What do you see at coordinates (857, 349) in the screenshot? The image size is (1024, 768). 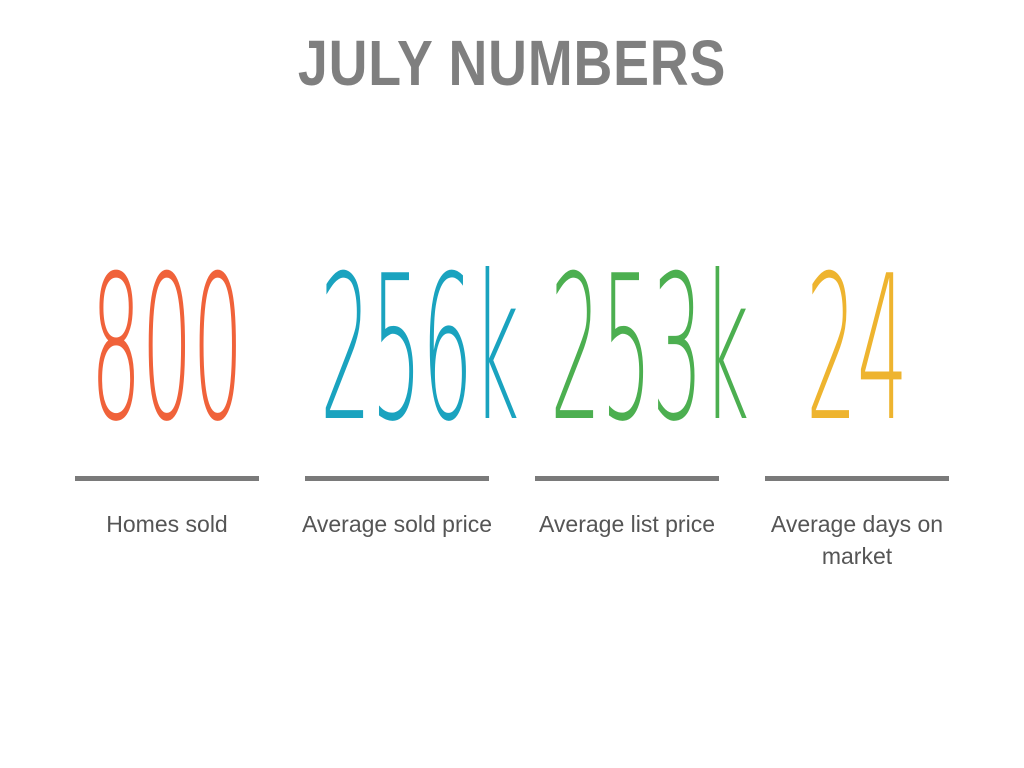 I see `stat-value: 24` at bounding box center [857, 349].